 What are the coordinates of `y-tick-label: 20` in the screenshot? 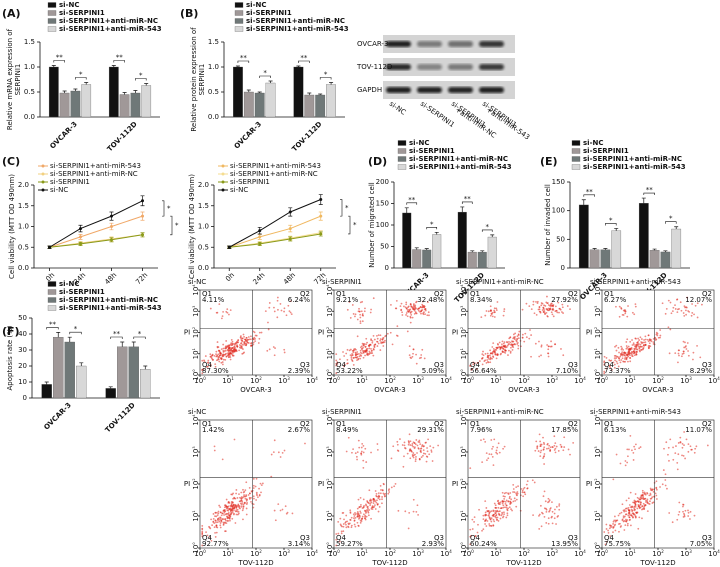 It's located at (22, 366).